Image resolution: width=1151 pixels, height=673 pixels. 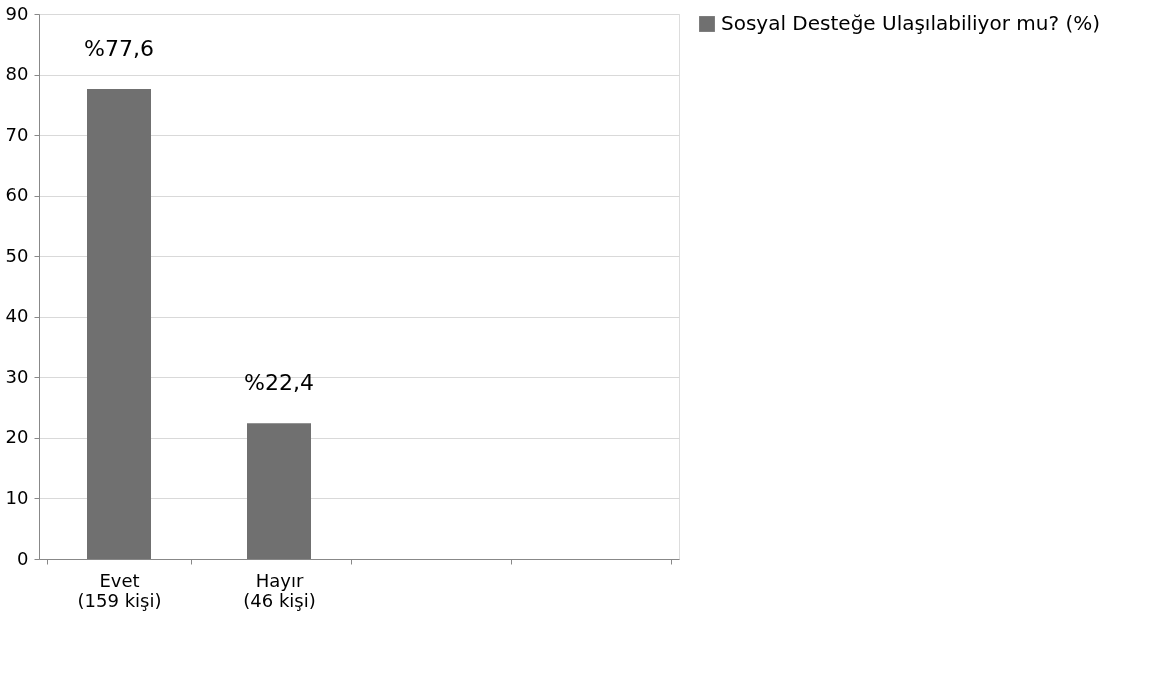 I want to click on x-tick-label: Evet (159 kişi), so click(x=119, y=590).